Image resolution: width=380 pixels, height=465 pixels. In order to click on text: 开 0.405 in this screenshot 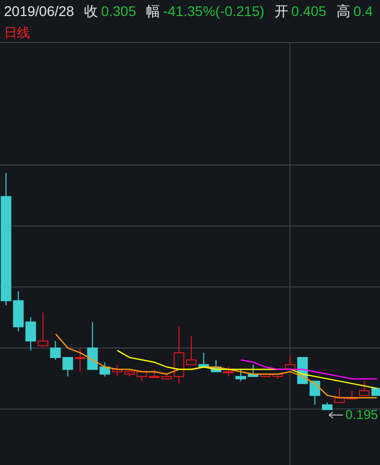, I will do `click(300, 11)`.